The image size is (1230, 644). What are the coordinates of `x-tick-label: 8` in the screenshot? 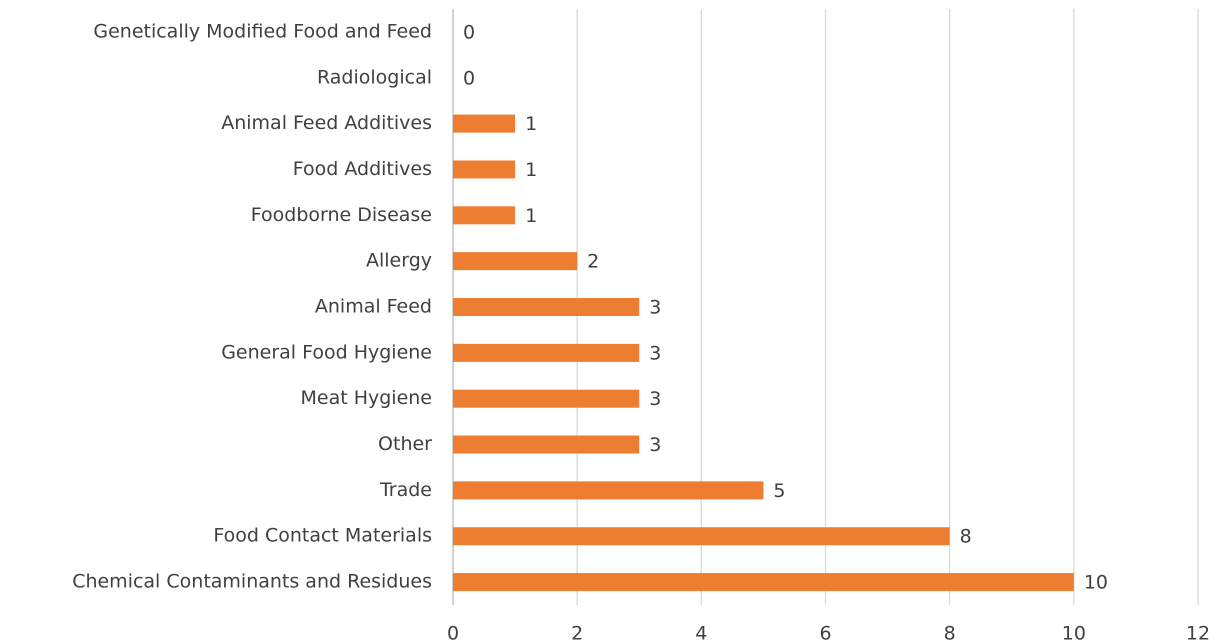 It's located at (950, 633).